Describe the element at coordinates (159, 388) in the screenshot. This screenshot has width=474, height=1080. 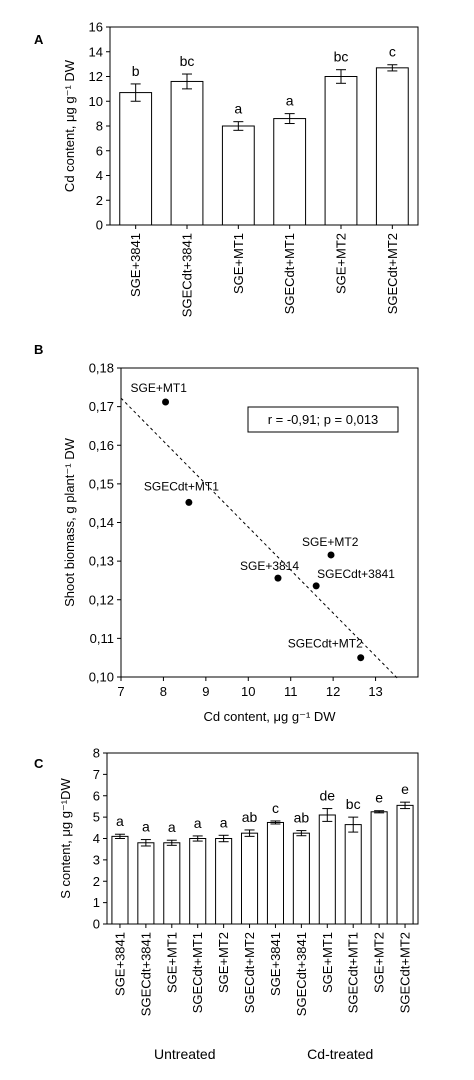
I see `point-label: SGE+MT1` at that location.